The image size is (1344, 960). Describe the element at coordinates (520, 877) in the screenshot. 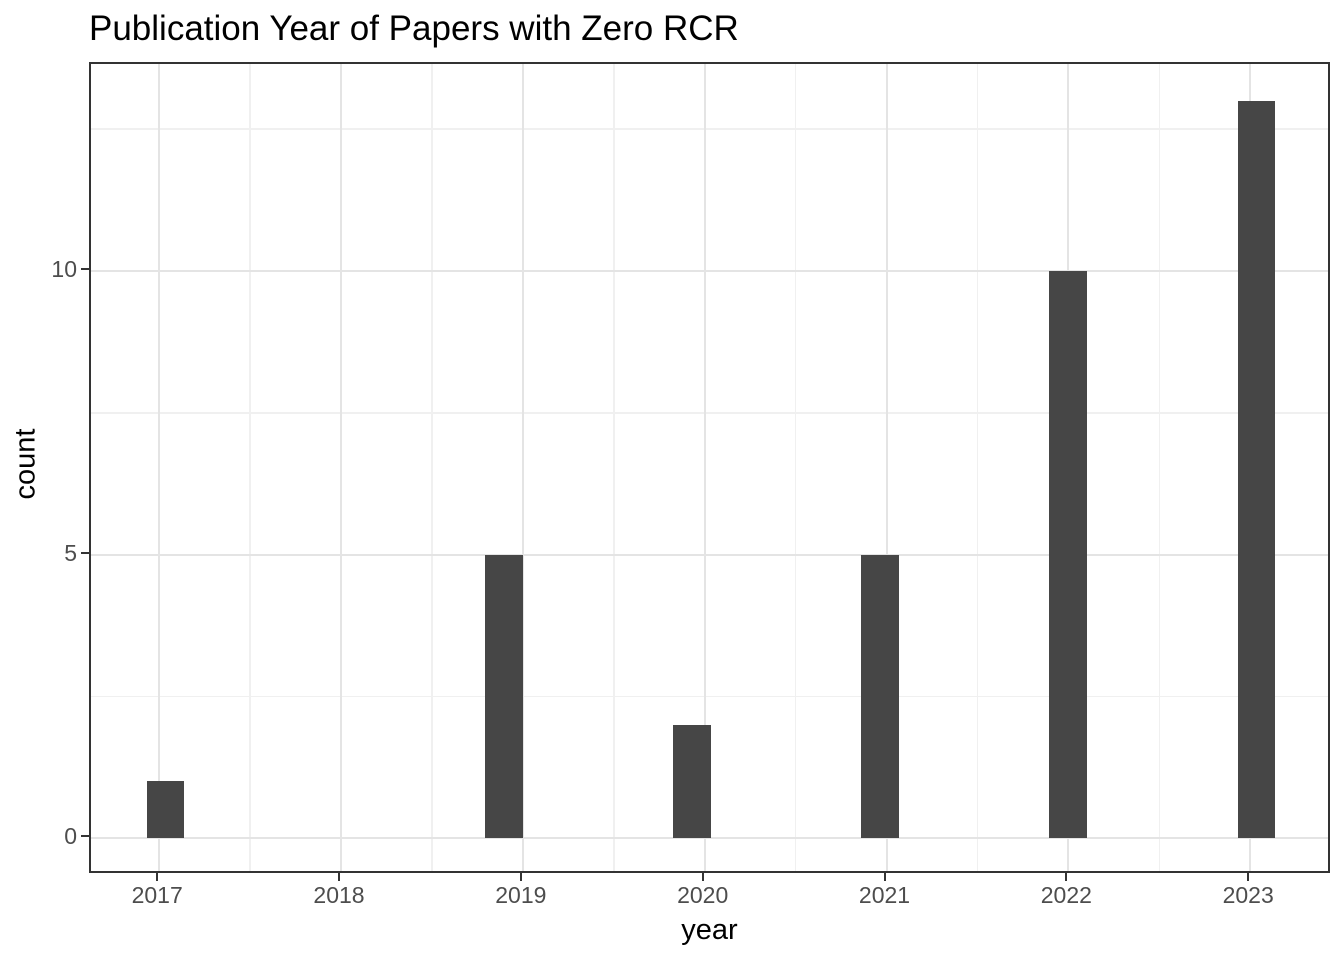

I see `x-tick-mark-2019` at that location.